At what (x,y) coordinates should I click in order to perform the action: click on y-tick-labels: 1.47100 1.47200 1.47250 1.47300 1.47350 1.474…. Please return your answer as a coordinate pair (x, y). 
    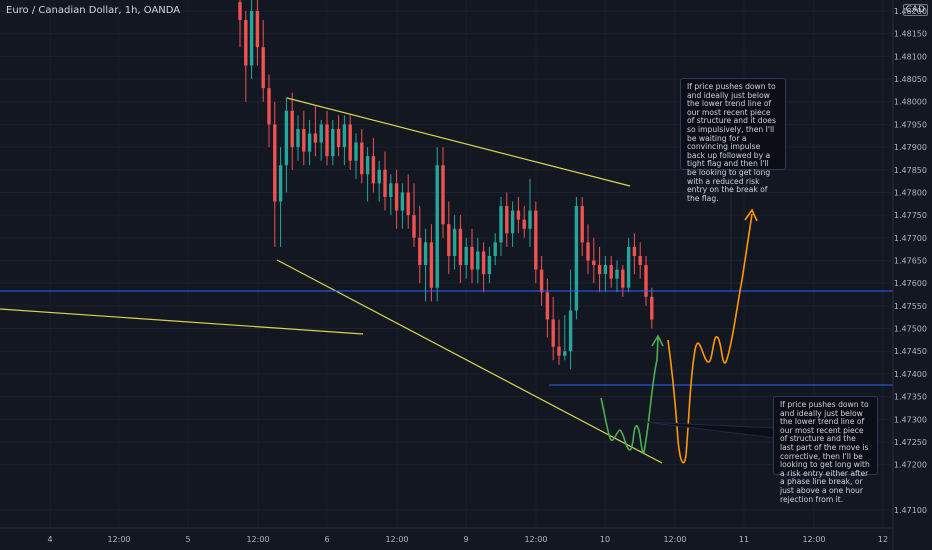
    Looking at the image, I should click on (910, 261).